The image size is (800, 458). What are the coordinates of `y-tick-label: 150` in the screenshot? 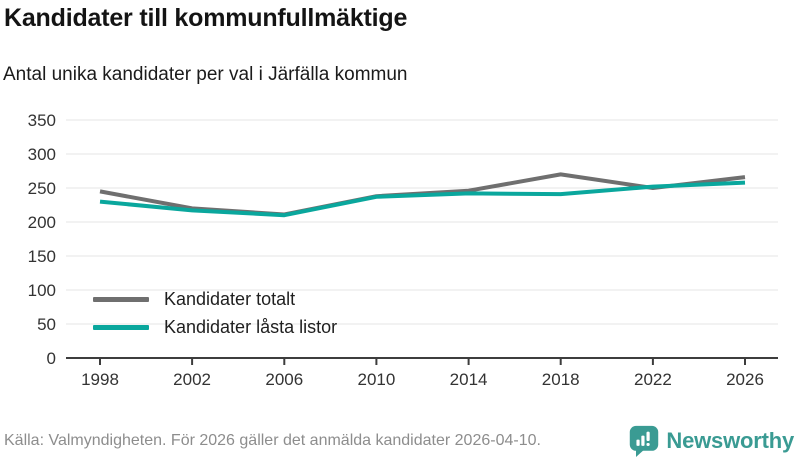 It's located at (42, 256).